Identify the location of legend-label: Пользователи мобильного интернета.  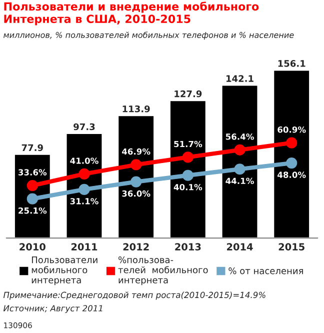
(65, 271).